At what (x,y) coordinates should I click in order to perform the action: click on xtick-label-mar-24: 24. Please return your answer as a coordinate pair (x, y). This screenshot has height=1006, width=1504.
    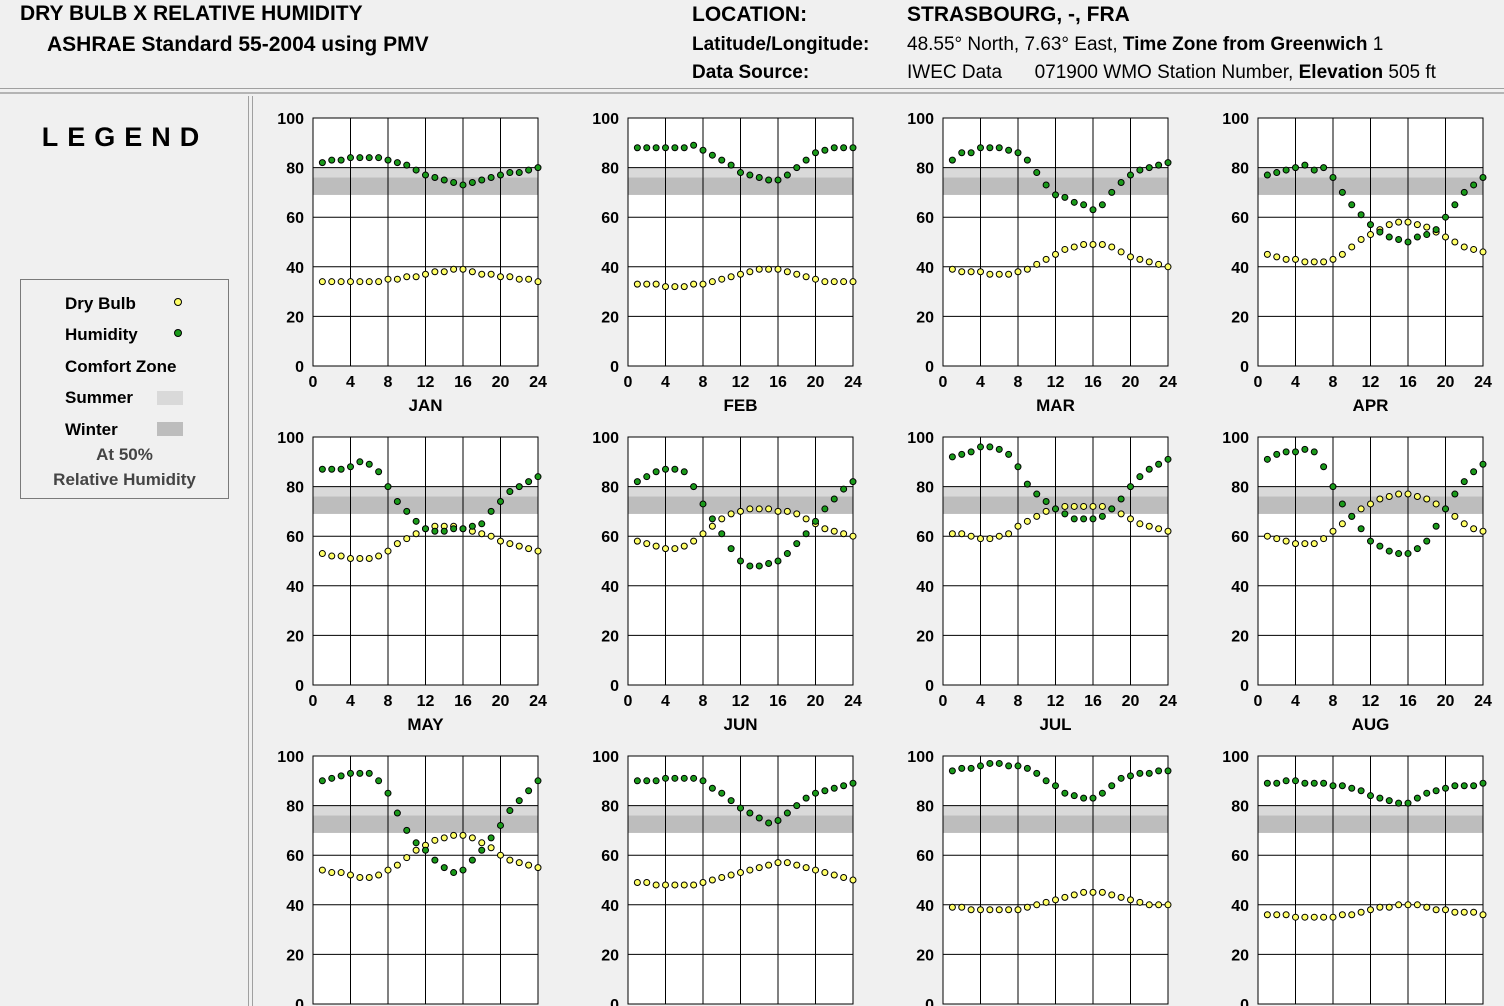
    Looking at the image, I should click on (1168, 382).